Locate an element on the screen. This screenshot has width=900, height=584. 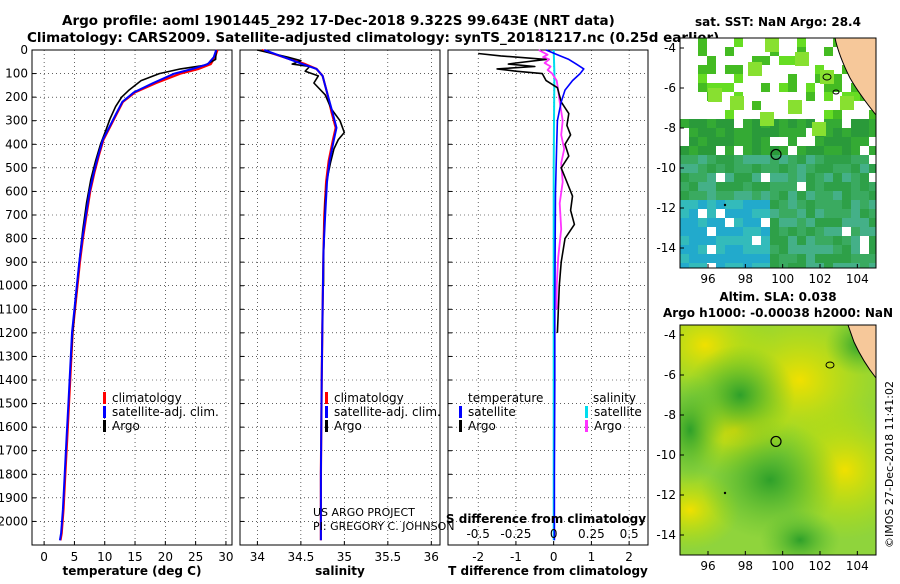
sst-map-frame is located at coordinates (778, 153).